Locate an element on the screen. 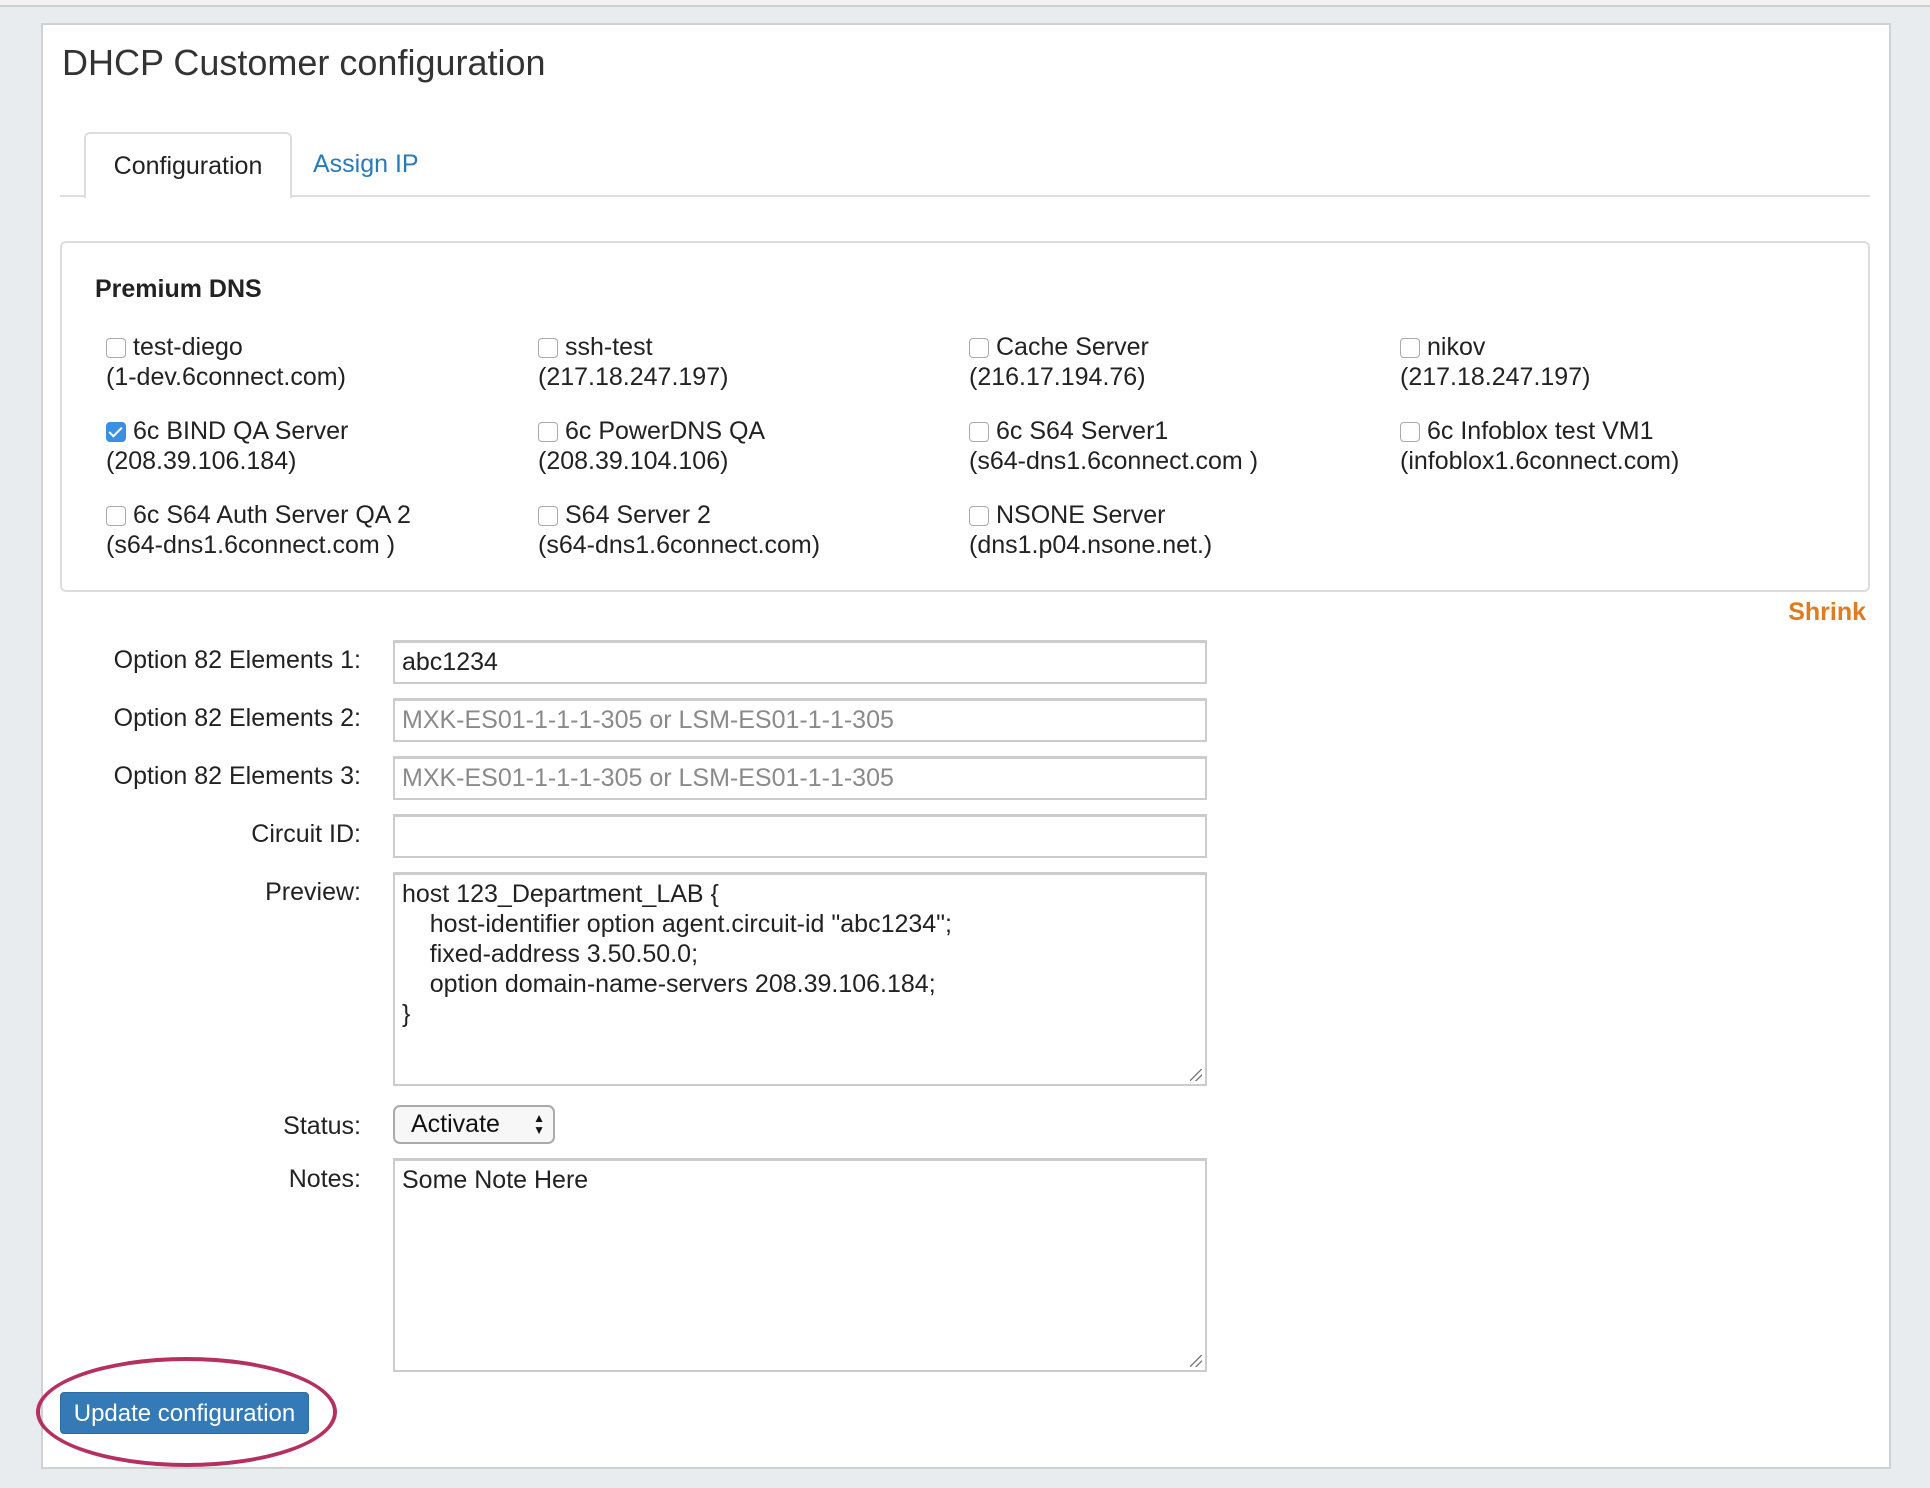 The height and width of the screenshot is (1488, 1930). dns-server-name: 6c S64 Server1 is located at coordinates (1082, 431).